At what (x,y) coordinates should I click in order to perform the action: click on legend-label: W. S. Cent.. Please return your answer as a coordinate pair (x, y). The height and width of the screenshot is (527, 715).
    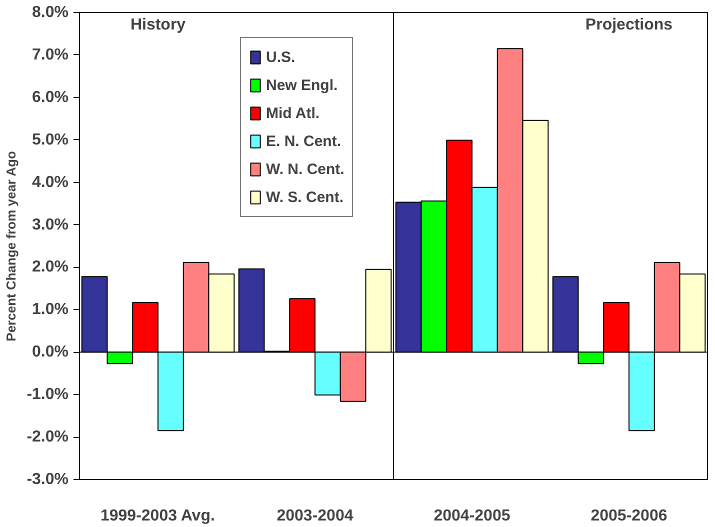
    Looking at the image, I should click on (305, 198).